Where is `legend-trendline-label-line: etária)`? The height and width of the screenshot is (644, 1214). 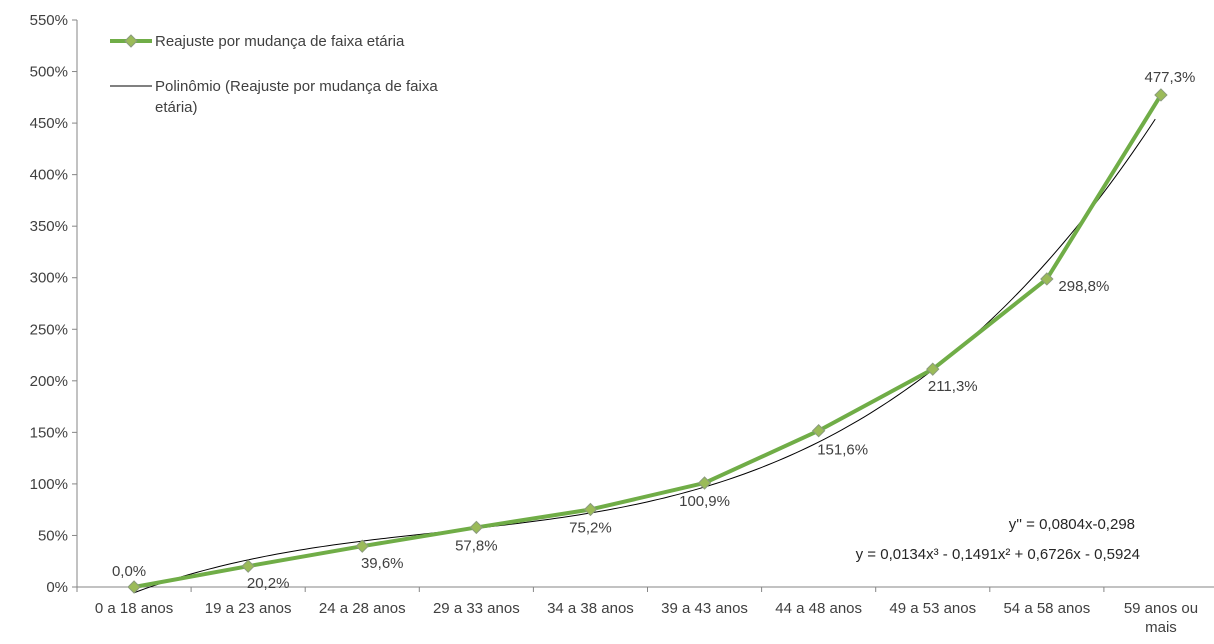 legend-trendline-label-line: etária) is located at coordinates (176, 107).